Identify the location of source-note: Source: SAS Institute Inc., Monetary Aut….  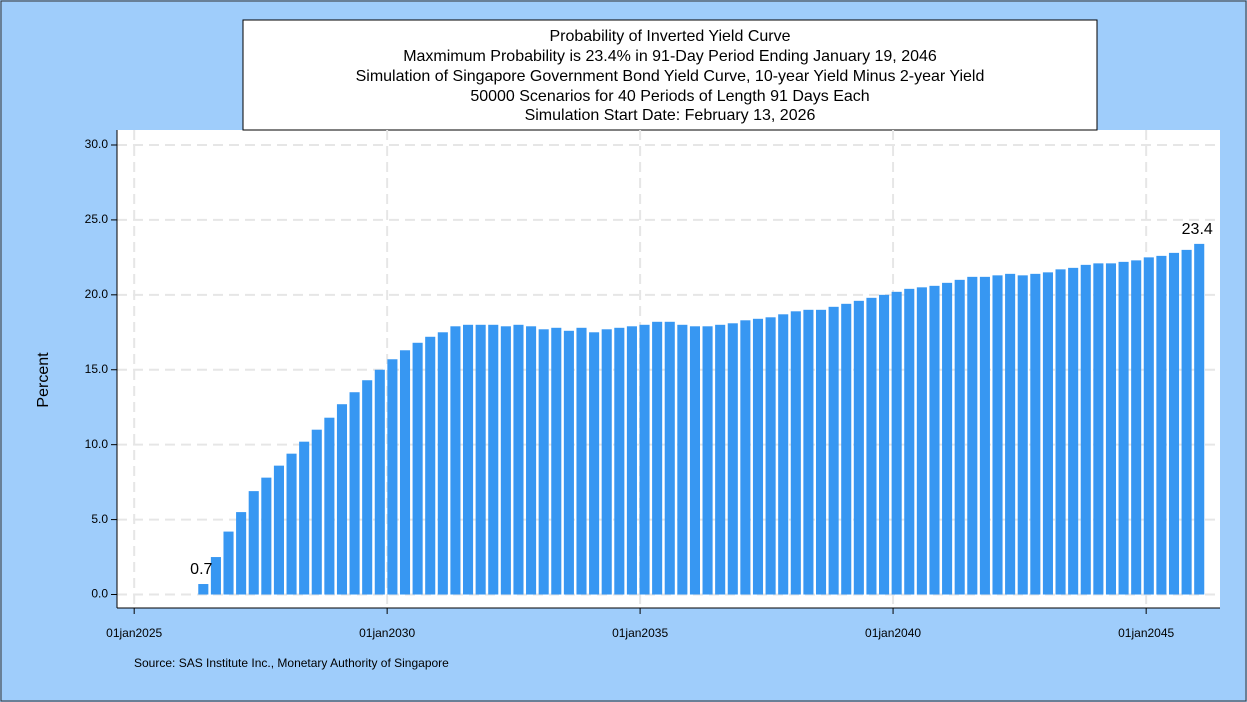
(291, 663).